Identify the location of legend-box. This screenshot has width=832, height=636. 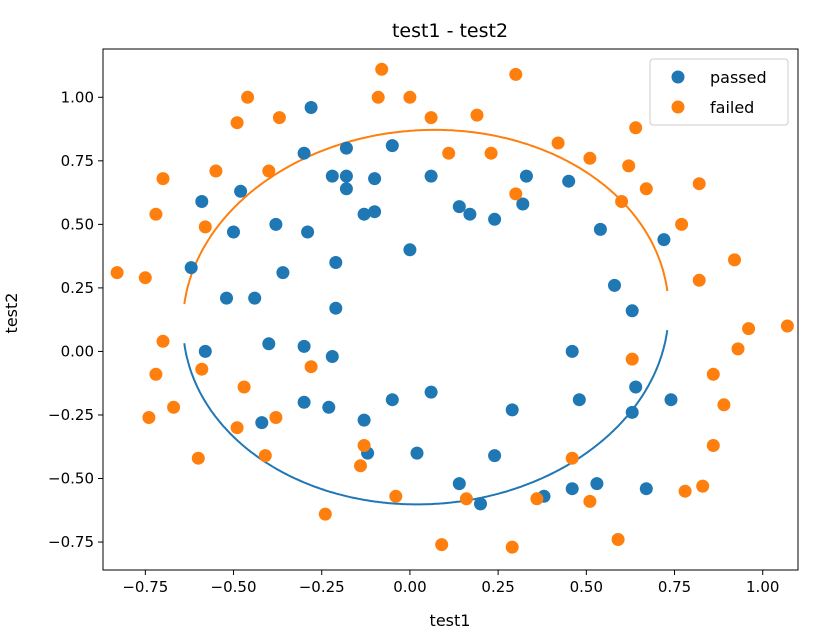
(719, 92).